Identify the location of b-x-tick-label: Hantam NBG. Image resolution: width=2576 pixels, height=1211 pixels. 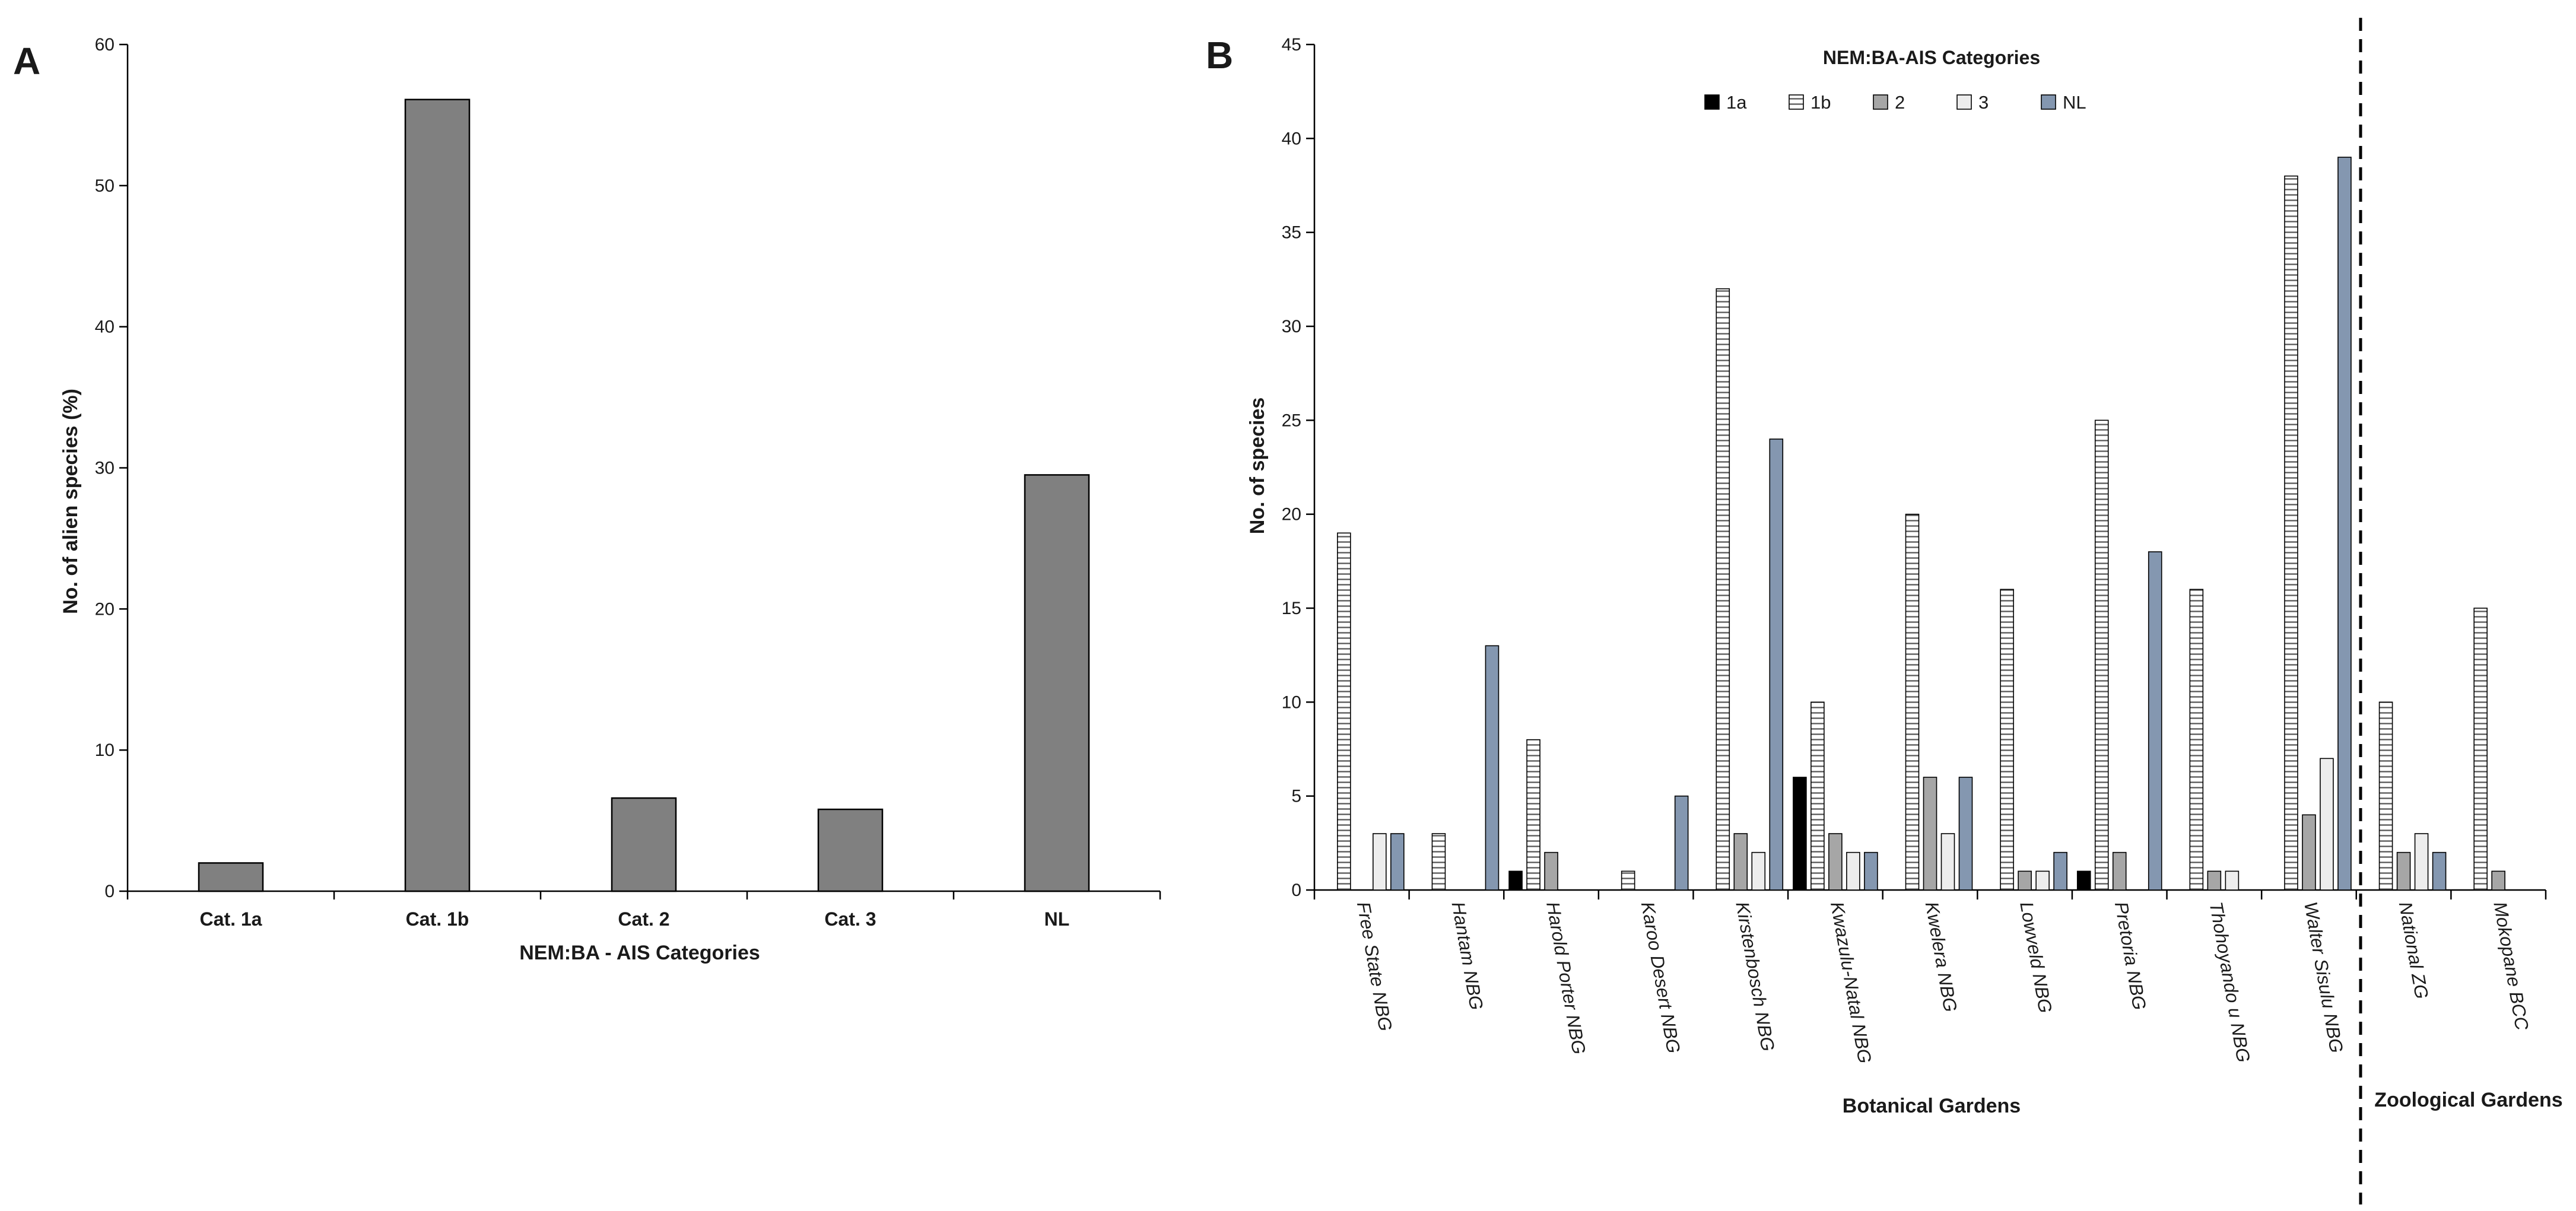
(1467, 956).